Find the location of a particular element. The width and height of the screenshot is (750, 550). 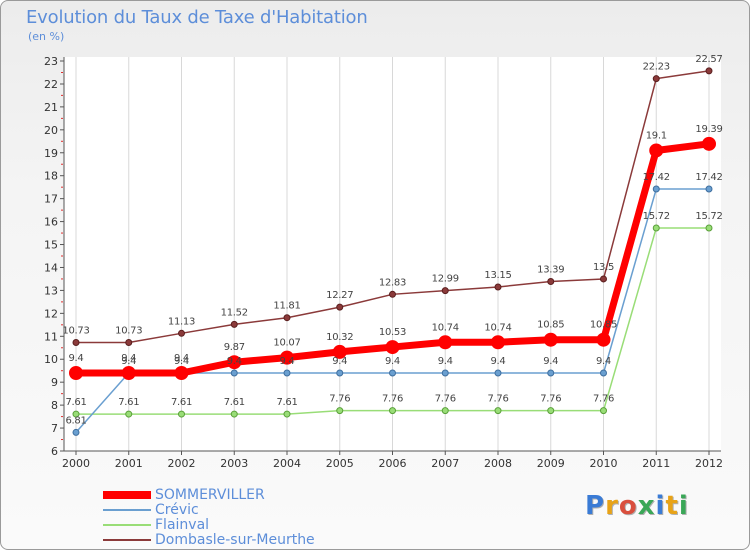

point-sommerviller-2001 is located at coordinates (128, 373).